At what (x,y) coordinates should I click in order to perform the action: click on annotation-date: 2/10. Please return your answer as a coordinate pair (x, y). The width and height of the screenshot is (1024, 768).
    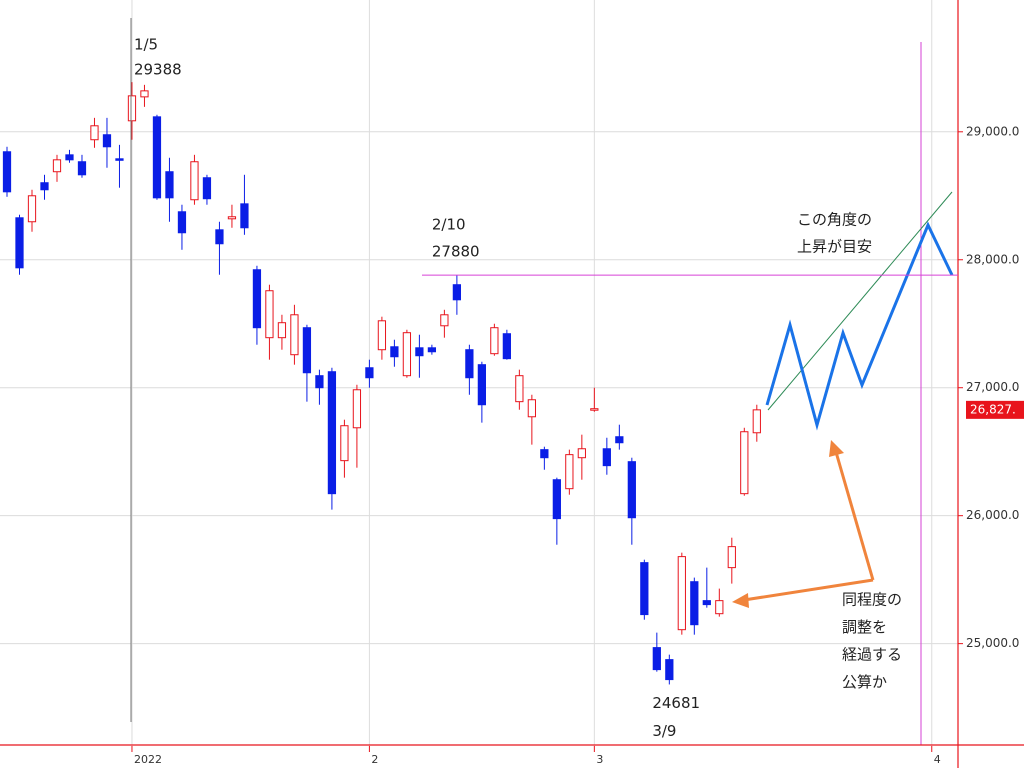
    Looking at the image, I should click on (449, 225).